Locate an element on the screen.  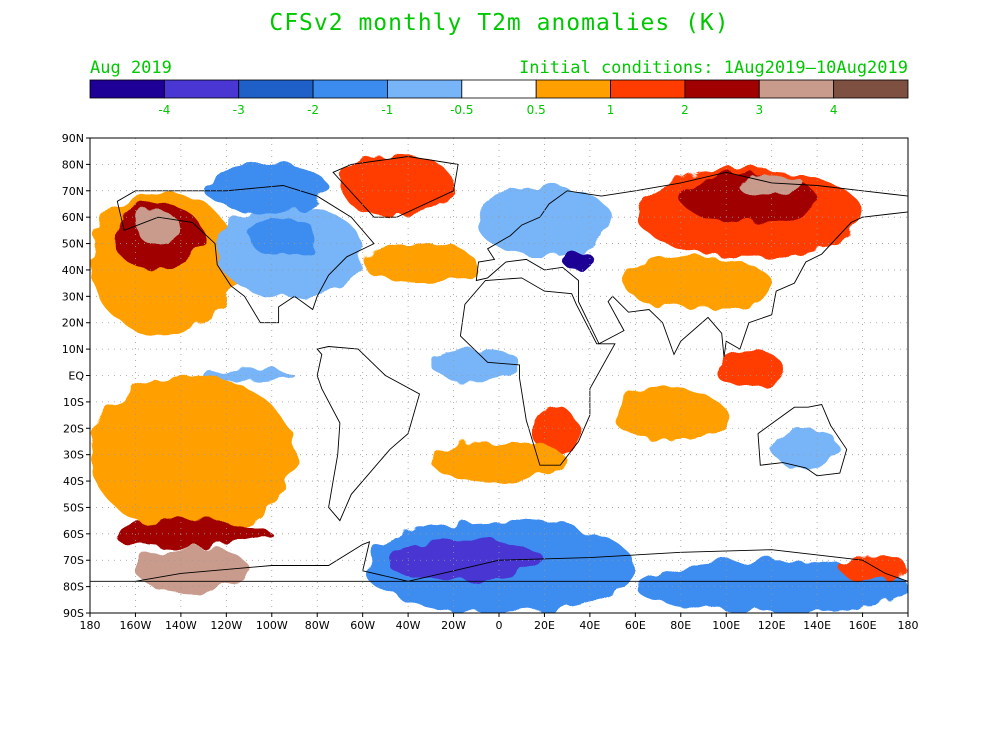
colorbar: -4 -3 -2 -1 -0.5 0.5 1 2 3 4 is located at coordinates (499, 98).